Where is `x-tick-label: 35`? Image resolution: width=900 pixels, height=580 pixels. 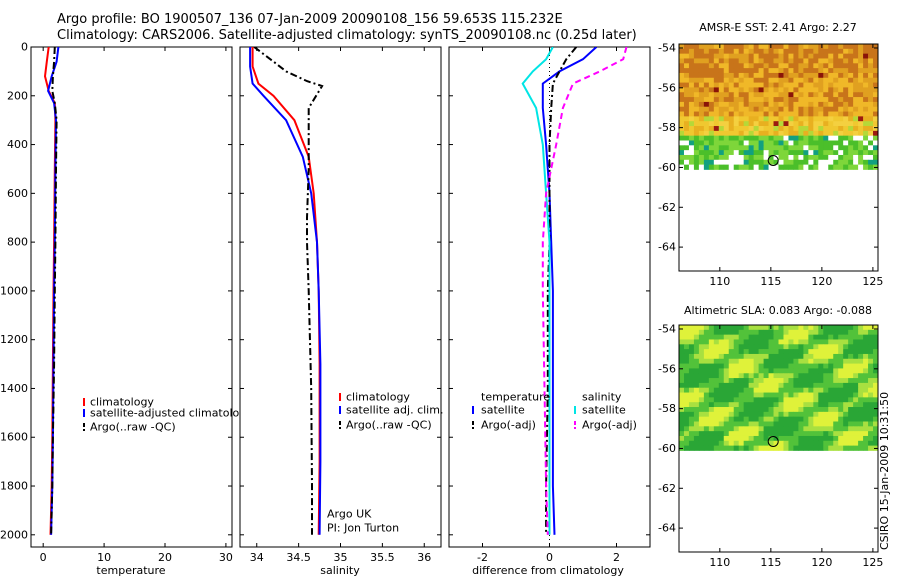 x-tick-label: 35 is located at coordinates (341, 557).